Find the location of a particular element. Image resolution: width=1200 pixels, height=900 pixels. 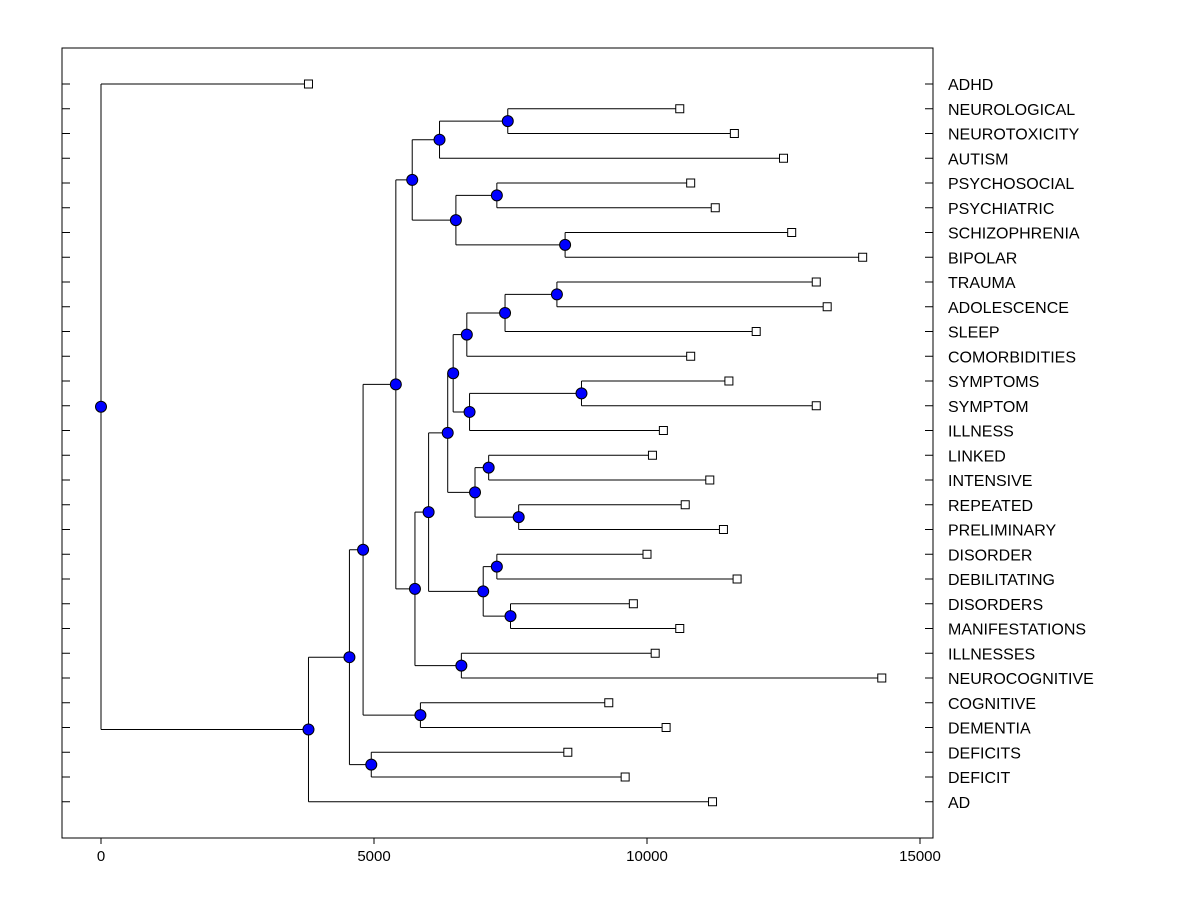

leaf-marker-illnesses is located at coordinates (655, 653).